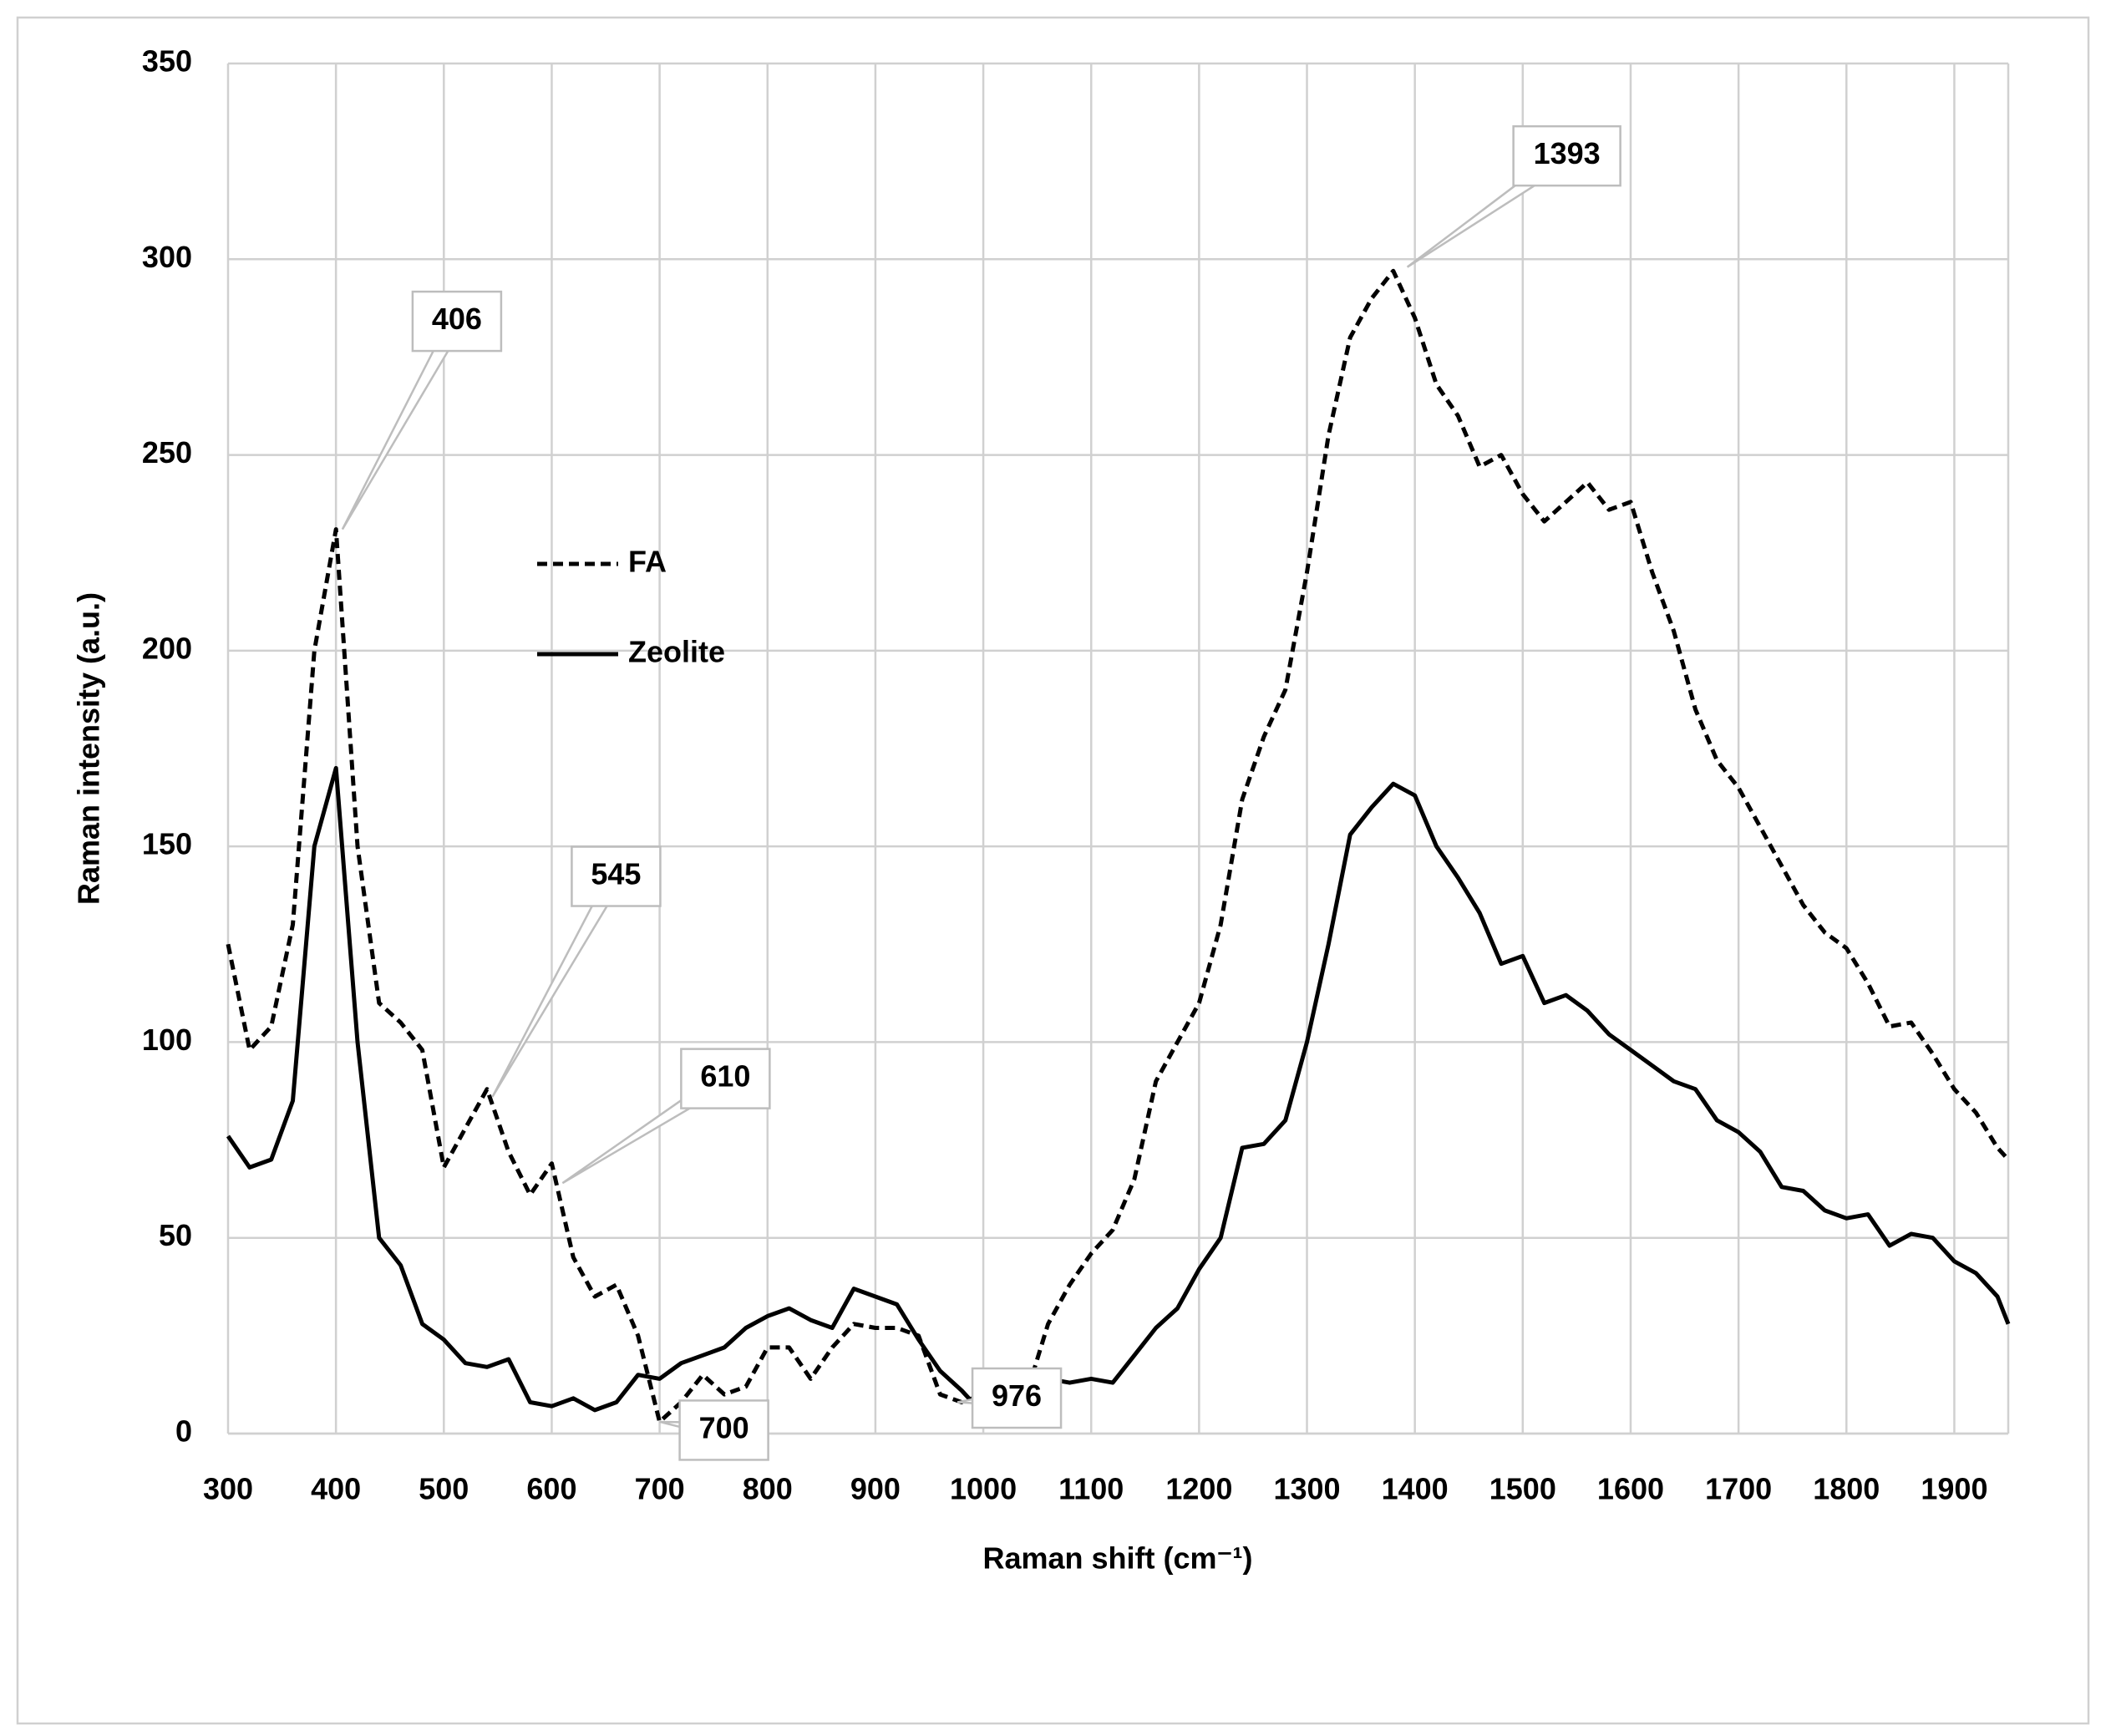  What do you see at coordinates (876, 1489) in the screenshot?
I see `x-tick-label: 900` at bounding box center [876, 1489].